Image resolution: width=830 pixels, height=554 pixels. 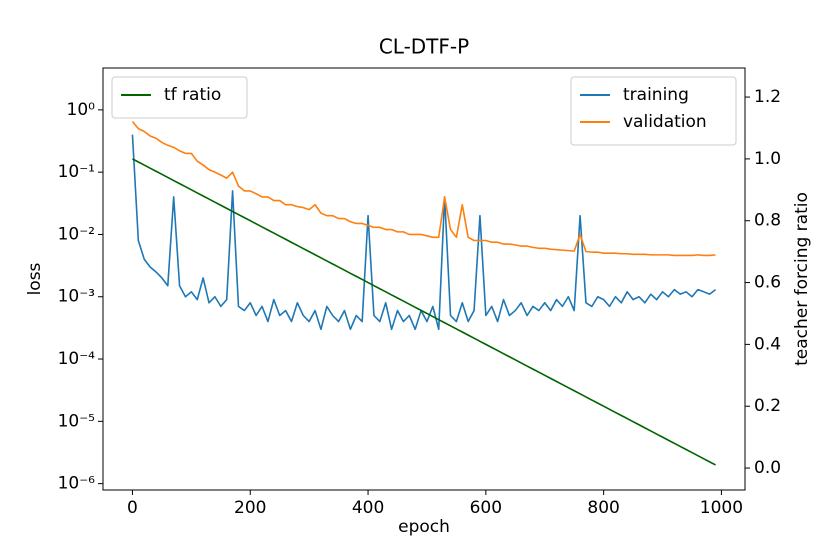 What do you see at coordinates (486, 508) in the screenshot?
I see `x-tick-label: 600` at bounding box center [486, 508].